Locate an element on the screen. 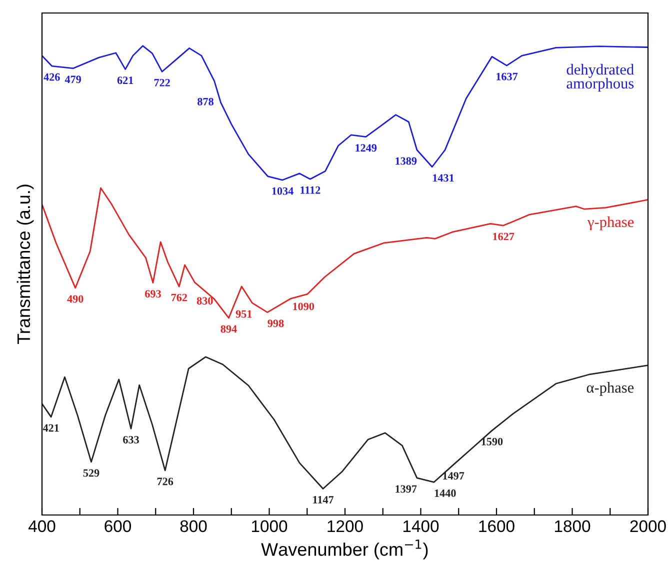 Image resolution: width=672 pixels, height=578 pixels. annotation: 490 is located at coordinates (75, 299).